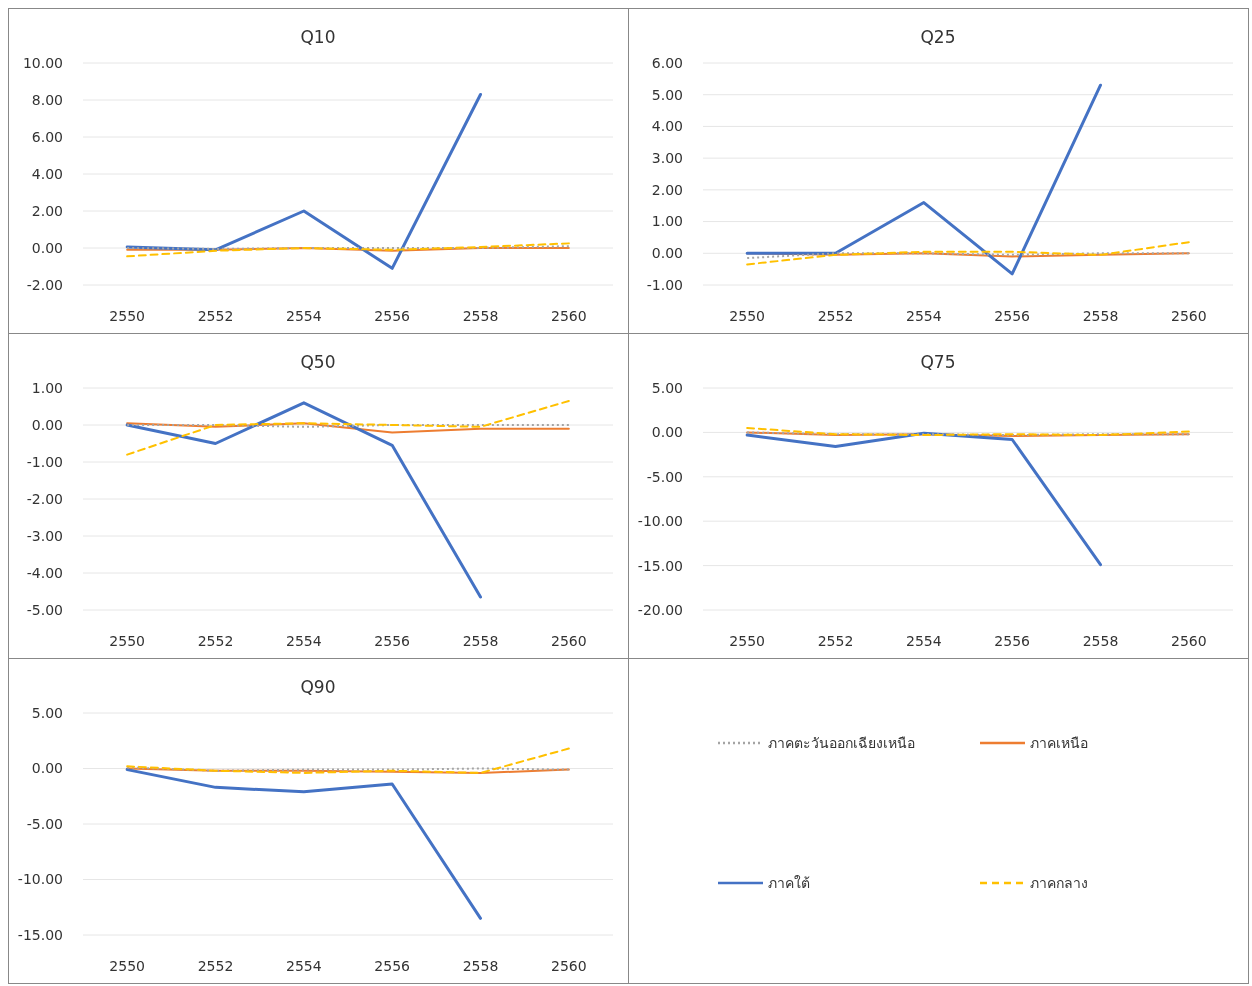  I want to click on legend-label: ภาคใต้, so click(789, 883).